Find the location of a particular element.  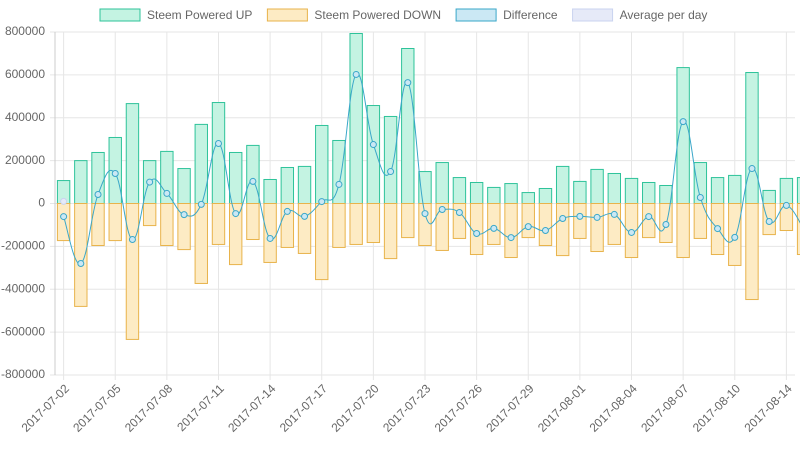

y-tick-label: -800000 is located at coordinates (23, 374).